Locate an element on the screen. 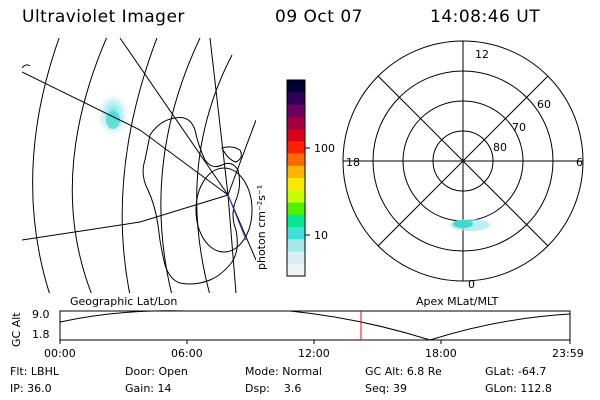 Image resolution: width=600 pixels, height=400 pixels. status-gain: Gain: 14 is located at coordinates (148, 388).